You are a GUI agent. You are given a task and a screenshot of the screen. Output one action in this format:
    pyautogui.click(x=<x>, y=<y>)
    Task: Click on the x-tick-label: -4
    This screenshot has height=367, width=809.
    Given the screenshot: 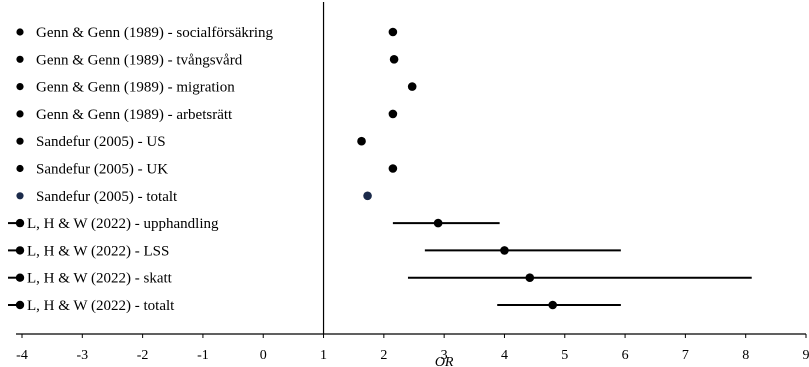 What is the action you would take?
    pyautogui.click(x=22, y=355)
    